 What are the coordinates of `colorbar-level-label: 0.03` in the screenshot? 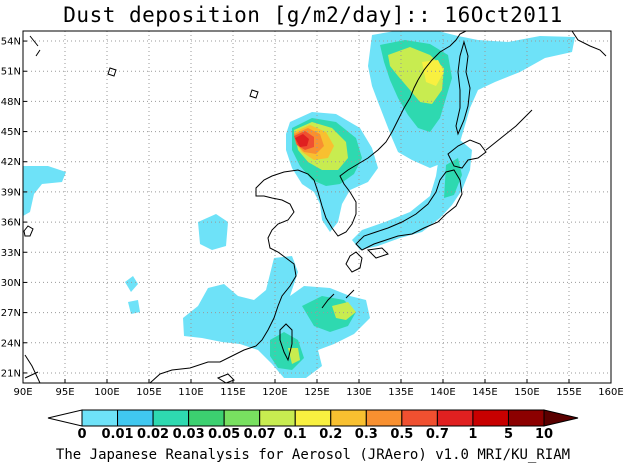 It's located at (189, 434).